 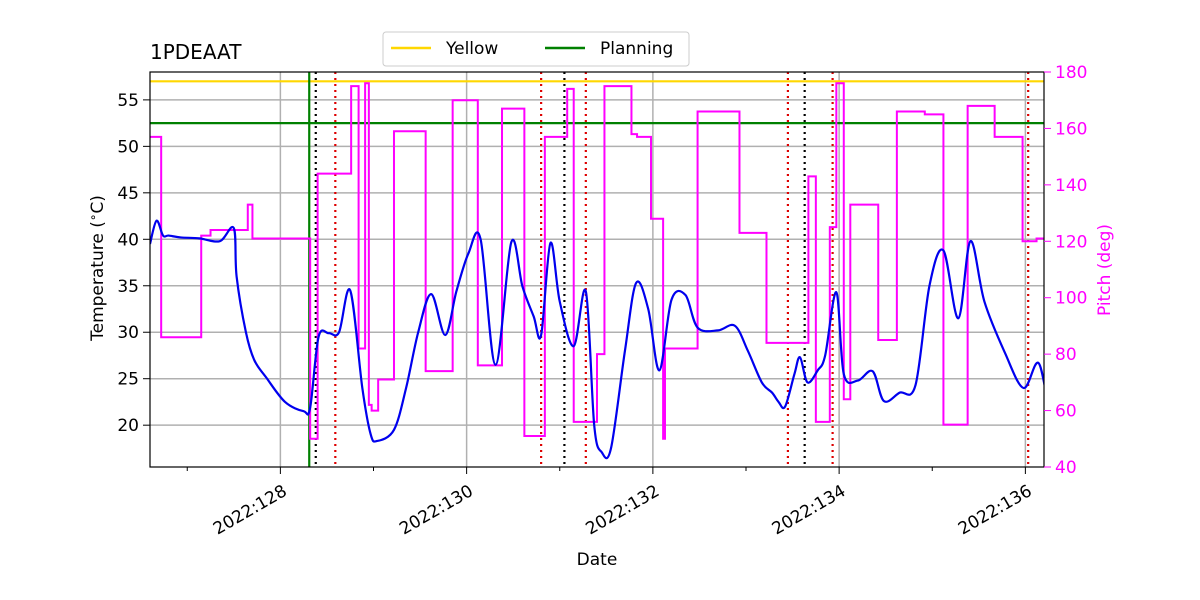 What do you see at coordinates (133, 263) in the screenshot?
I see `y-axis-left: 20 25 30 35 40 45 50 55` at bounding box center [133, 263].